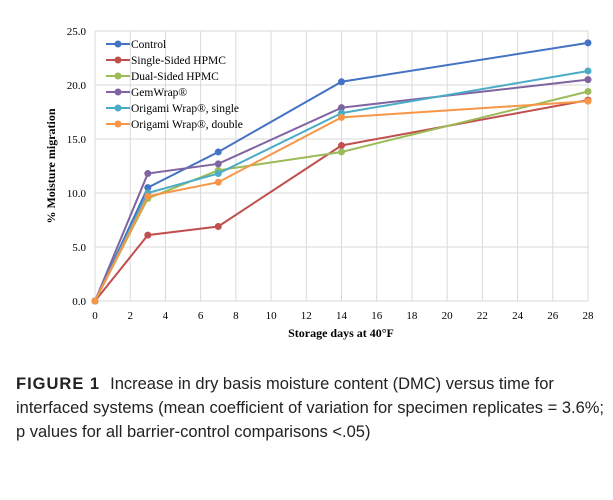 The height and width of the screenshot is (500, 613). Describe the element at coordinates (448, 316) in the screenshot. I see `x-tick-label: 20` at that location.